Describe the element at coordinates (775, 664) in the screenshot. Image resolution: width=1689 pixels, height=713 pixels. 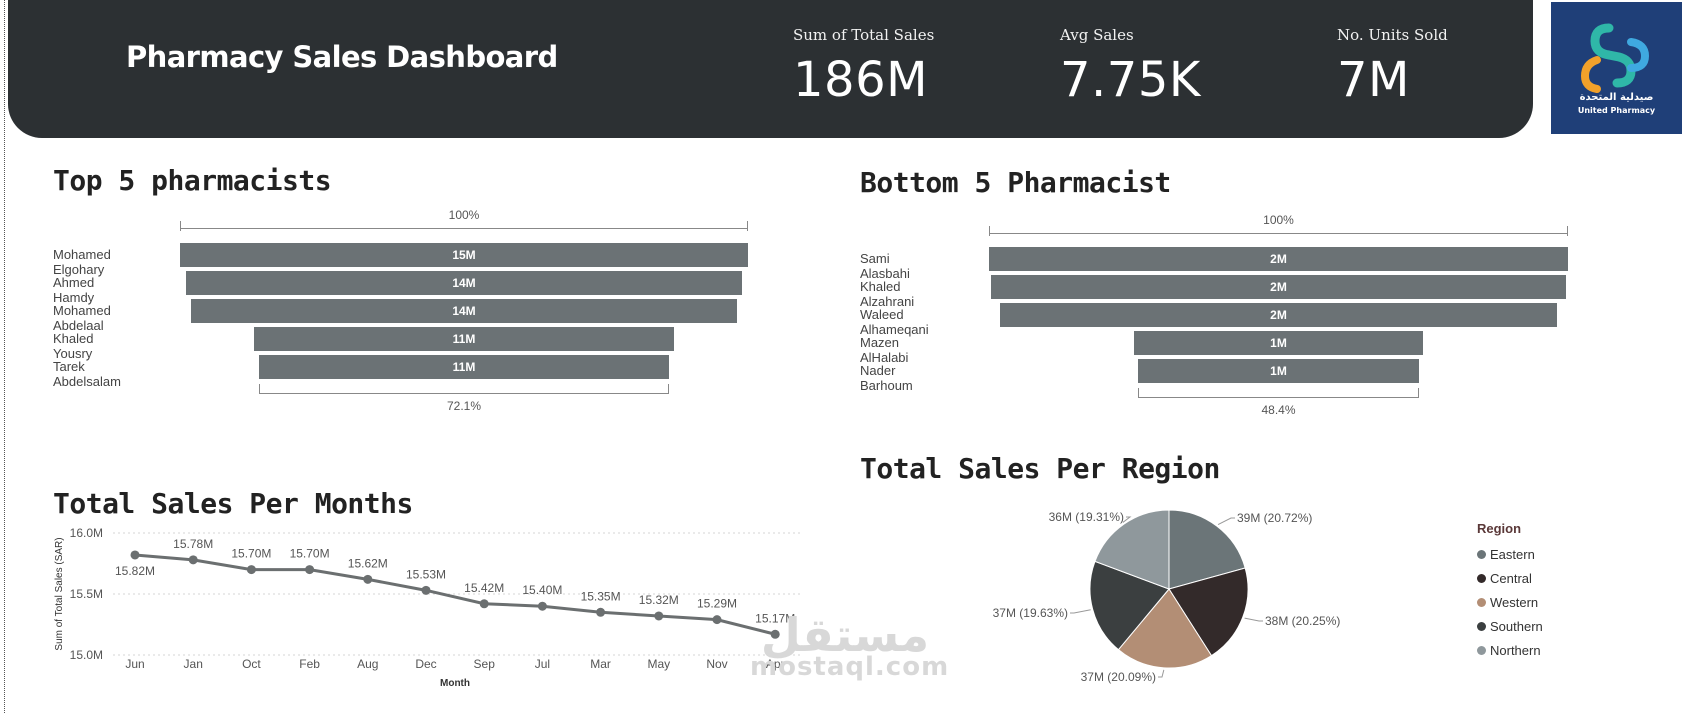
I see `x-tick-label: Apr` at that location.